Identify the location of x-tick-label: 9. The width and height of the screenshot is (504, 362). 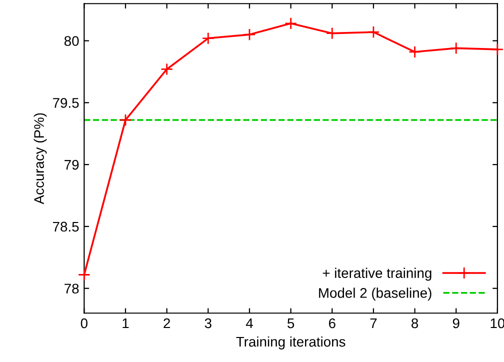
(456, 323).